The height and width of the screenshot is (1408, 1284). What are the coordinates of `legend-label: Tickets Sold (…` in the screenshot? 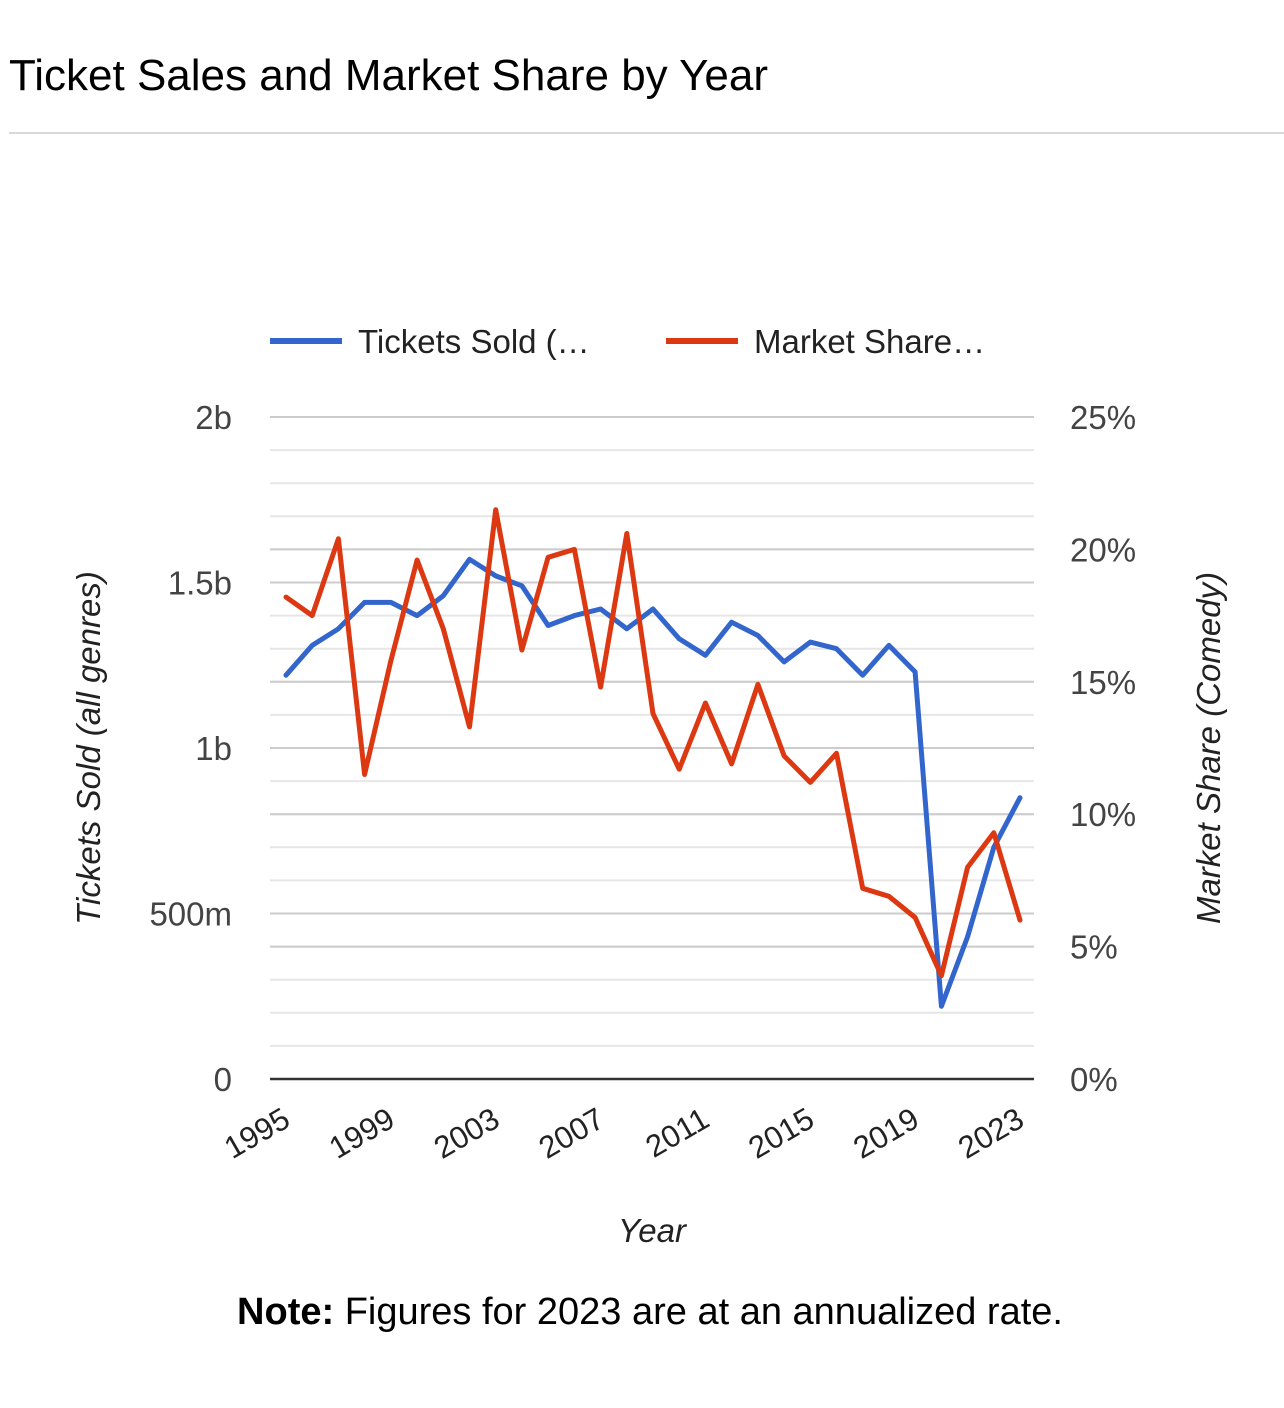 It's located at (474, 341).